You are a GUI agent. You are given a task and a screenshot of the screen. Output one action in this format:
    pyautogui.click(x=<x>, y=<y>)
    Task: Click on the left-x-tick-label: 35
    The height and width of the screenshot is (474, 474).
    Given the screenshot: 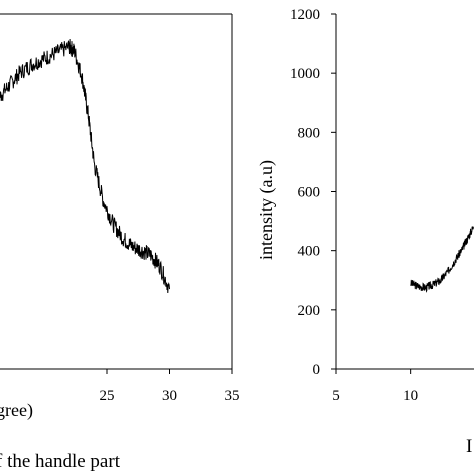 What is the action you would take?
    pyautogui.click(x=232, y=396)
    